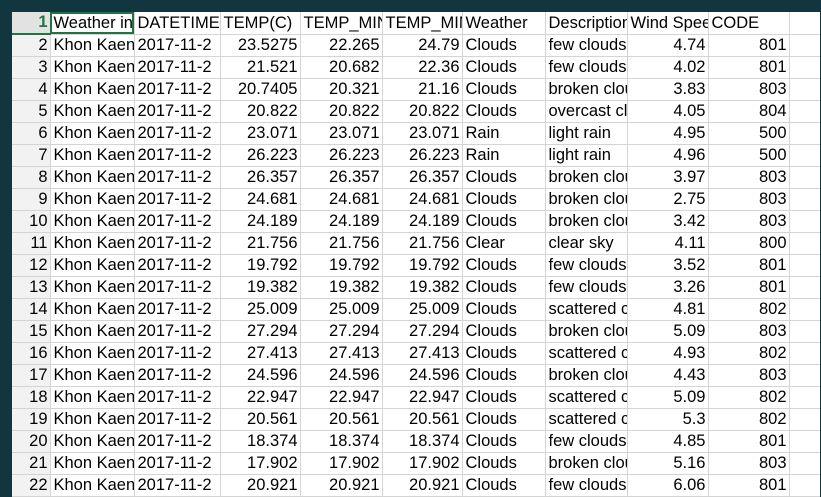 The image size is (821, 497). What do you see at coordinates (804, 23) in the screenshot?
I see `column-header-cell` at bounding box center [804, 23].